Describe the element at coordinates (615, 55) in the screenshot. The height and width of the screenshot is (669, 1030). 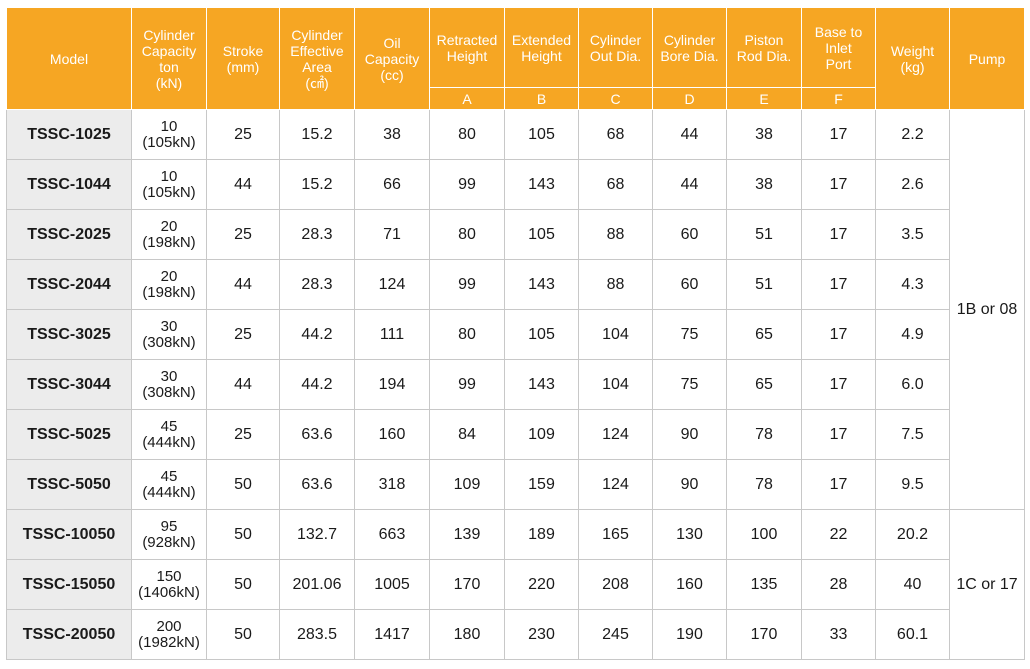
I see `header-line: Out Dia.` at that location.